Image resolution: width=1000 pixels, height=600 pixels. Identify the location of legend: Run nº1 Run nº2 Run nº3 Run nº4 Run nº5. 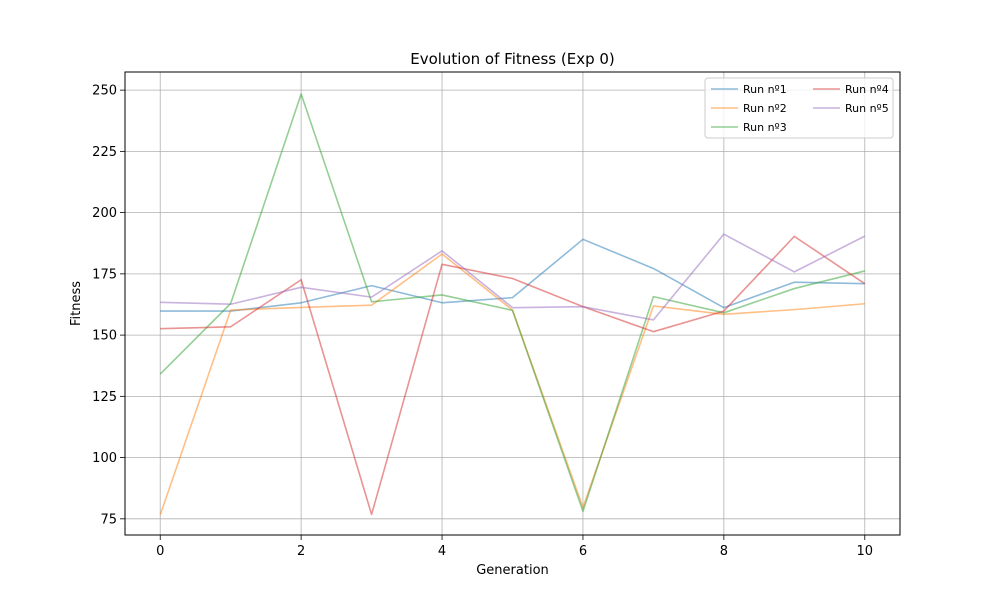
(799, 108).